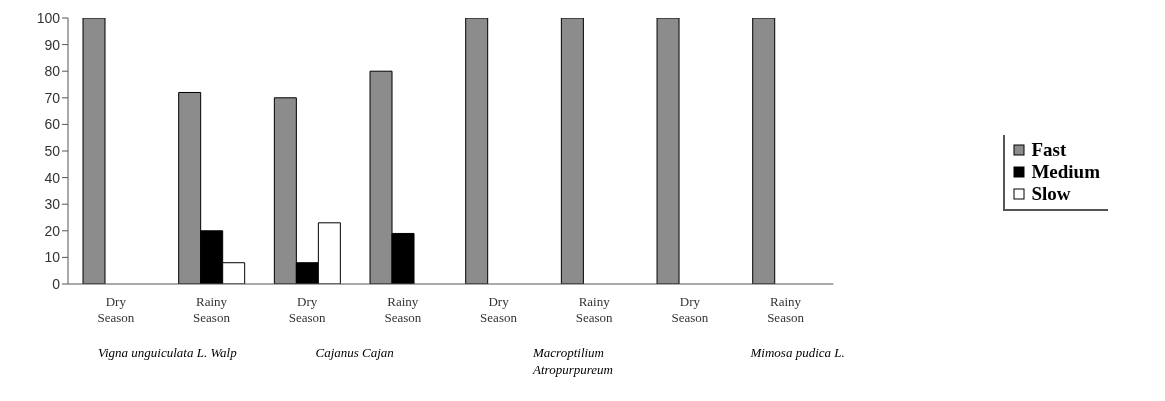 The height and width of the screenshot is (401, 1165). Describe the element at coordinates (52, 150) in the screenshot. I see `y-tick-label: 50` at that location.